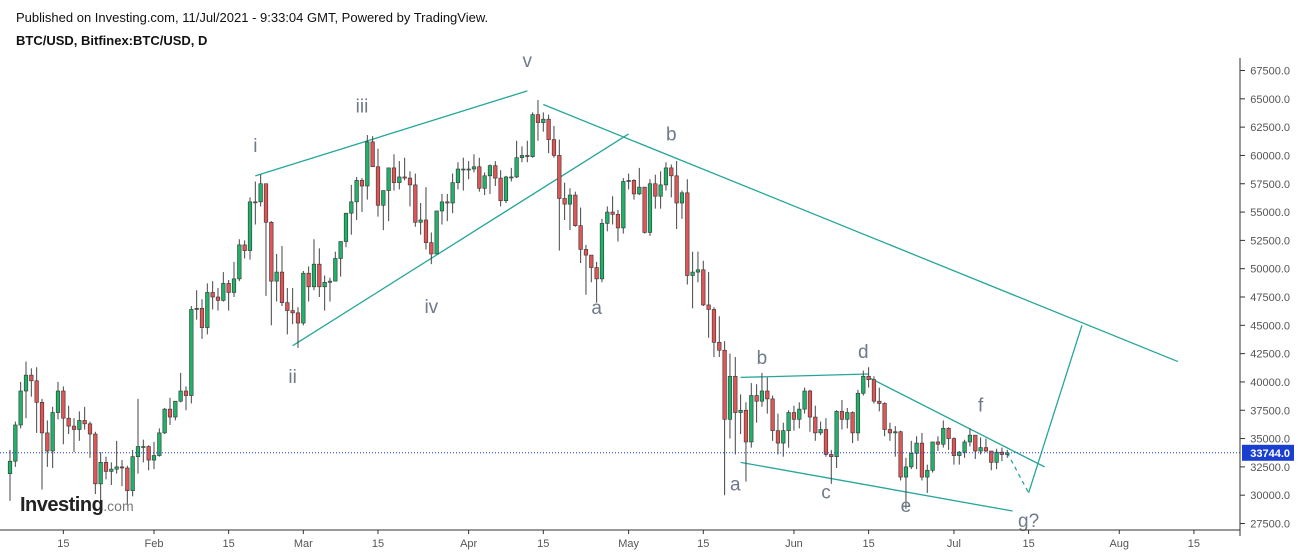 Image resolution: width=1299 pixels, height=555 pixels. What do you see at coordinates (229, 544) in the screenshot?
I see `x-tick-label: 15` at bounding box center [229, 544].